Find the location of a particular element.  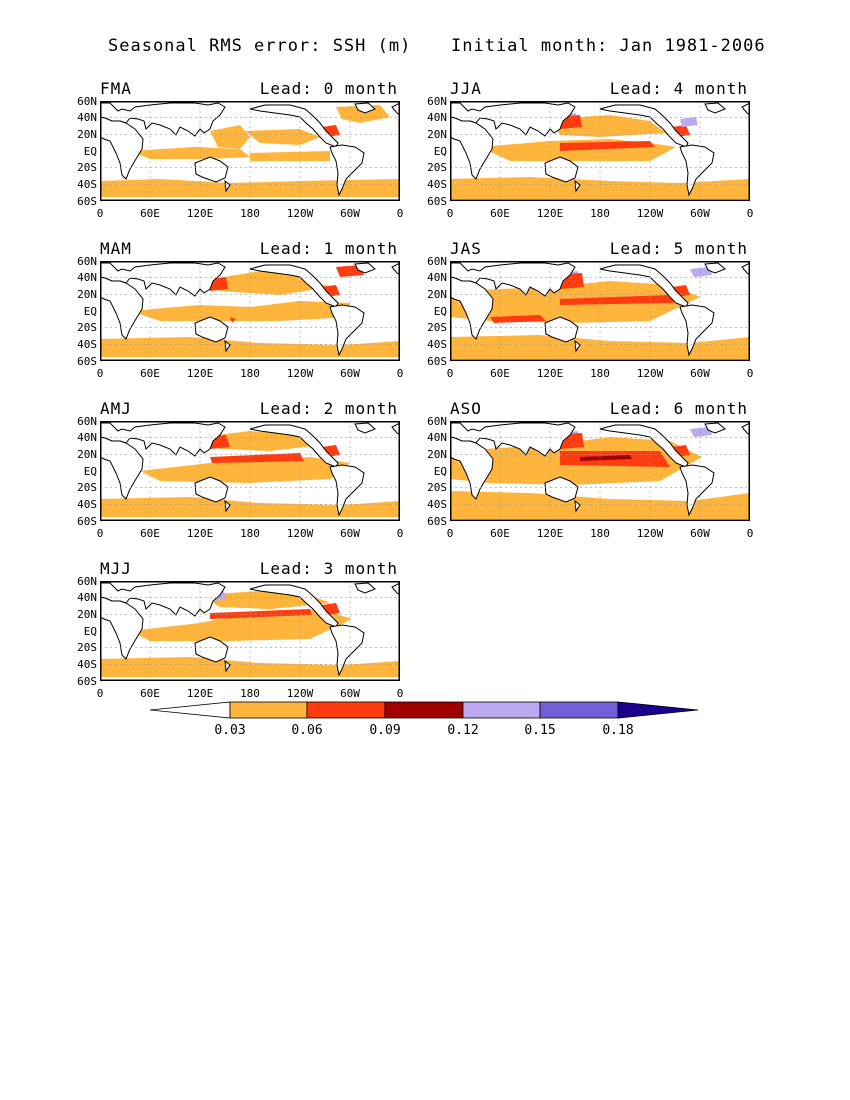

panel-season-label: MAM is located at coordinates (116, 248).